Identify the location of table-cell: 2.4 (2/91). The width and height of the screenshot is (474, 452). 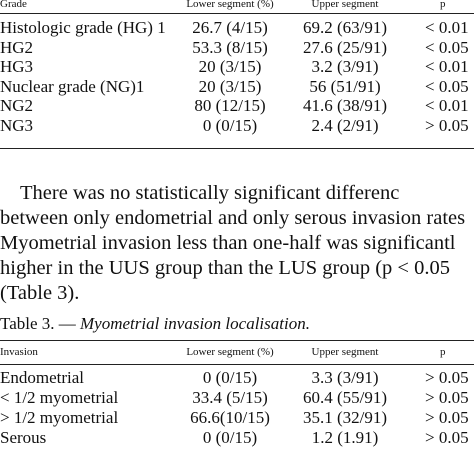
(345, 125).